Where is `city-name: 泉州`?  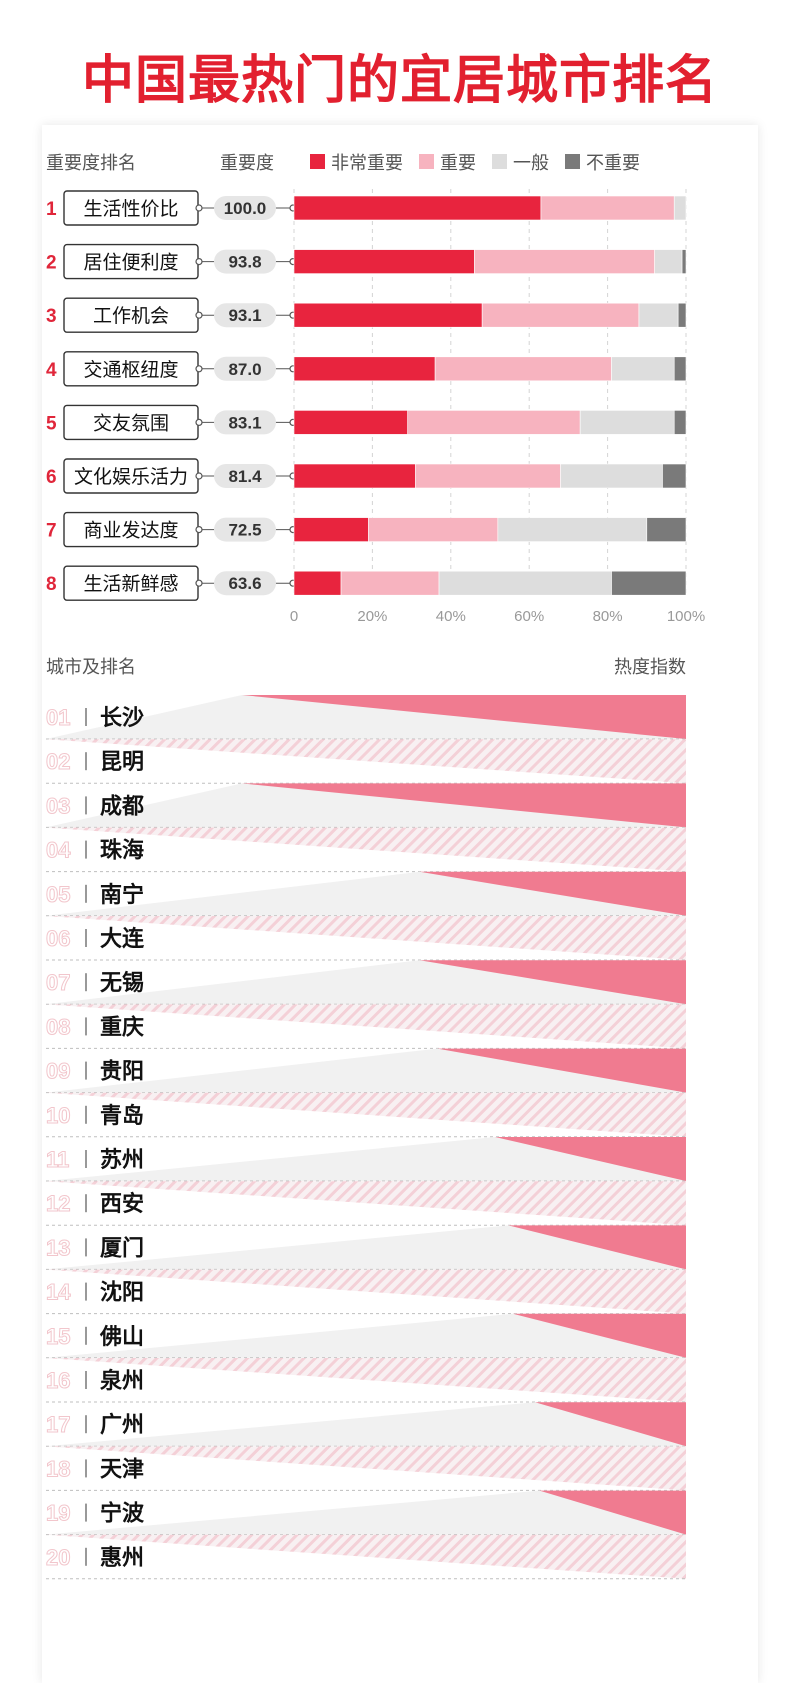 city-name: 泉州 is located at coordinates (122, 1380).